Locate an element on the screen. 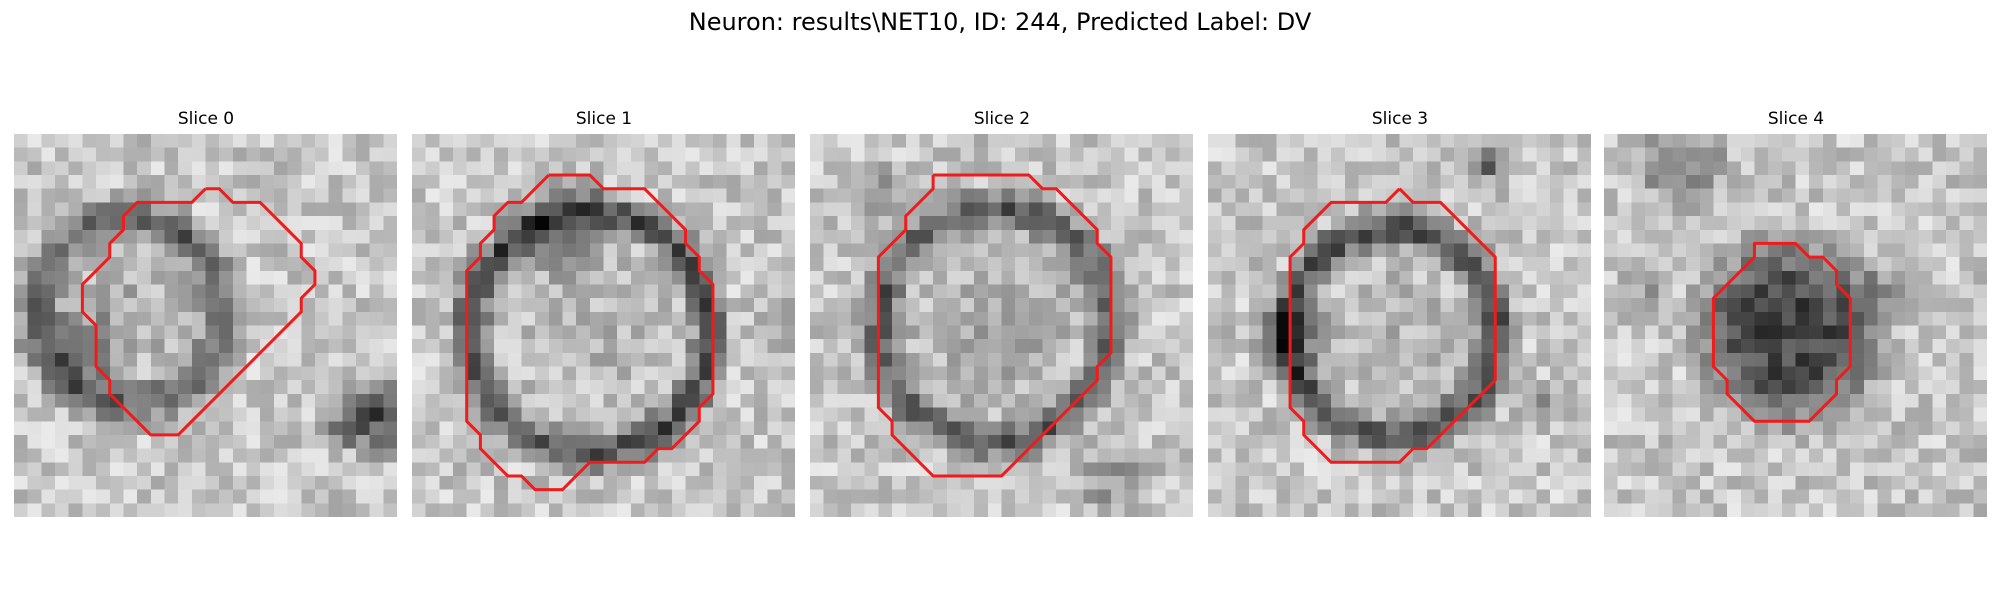 Image resolution: width=2000 pixels, height=600 pixels. slice-title-3: Slice 3 is located at coordinates (1400, 119).